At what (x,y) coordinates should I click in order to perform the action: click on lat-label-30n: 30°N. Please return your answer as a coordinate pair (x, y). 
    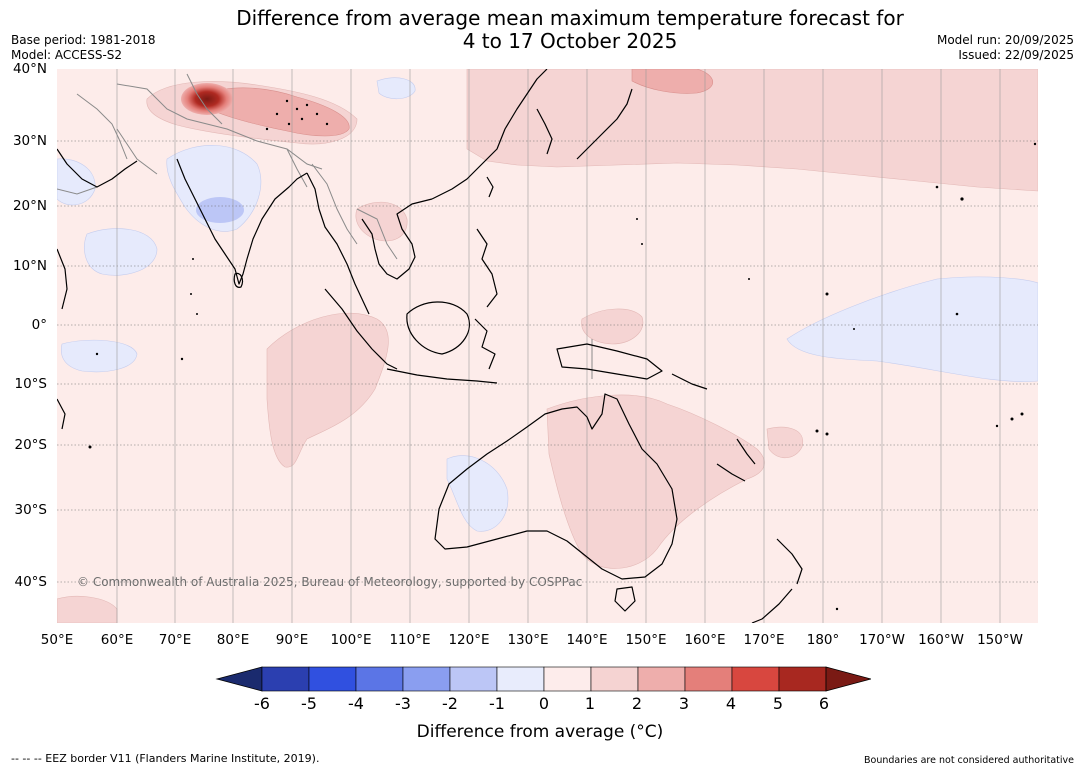
    Looking at the image, I should click on (29, 141).